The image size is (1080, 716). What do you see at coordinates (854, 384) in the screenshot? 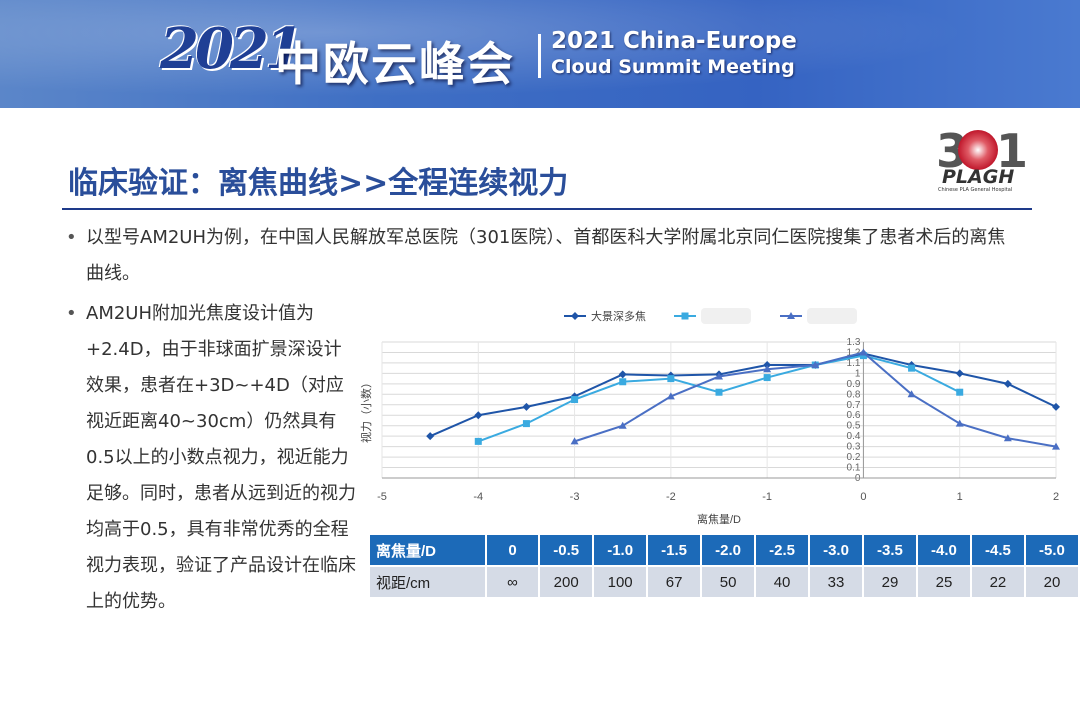
I see `y-tick-label: 0.9` at bounding box center [854, 384].